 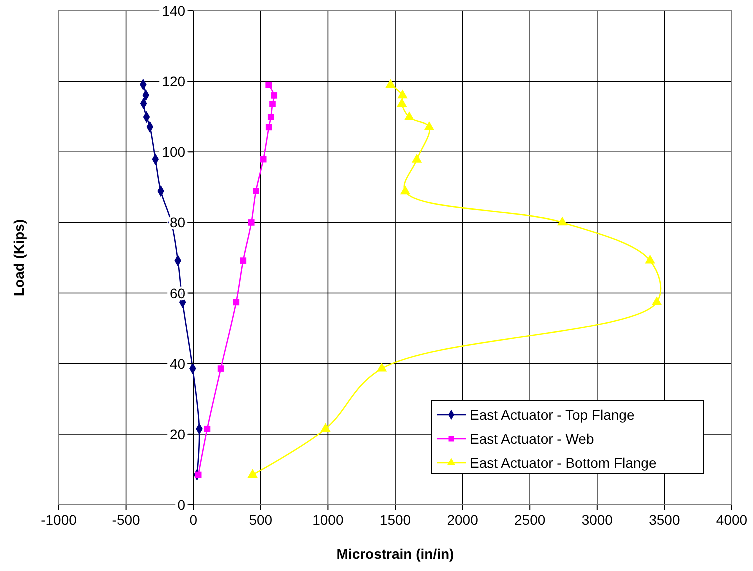 What do you see at coordinates (194, 520) in the screenshot?
I see `x-tick-label: 0` at bounding box center [194, 520].